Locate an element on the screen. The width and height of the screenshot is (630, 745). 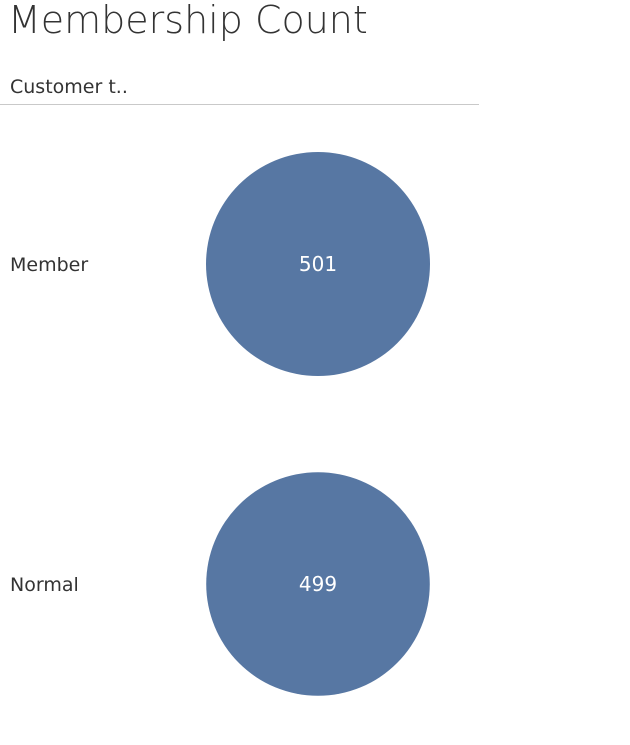
row-header-label: Customer t.. is located at coordinates (69, 87).